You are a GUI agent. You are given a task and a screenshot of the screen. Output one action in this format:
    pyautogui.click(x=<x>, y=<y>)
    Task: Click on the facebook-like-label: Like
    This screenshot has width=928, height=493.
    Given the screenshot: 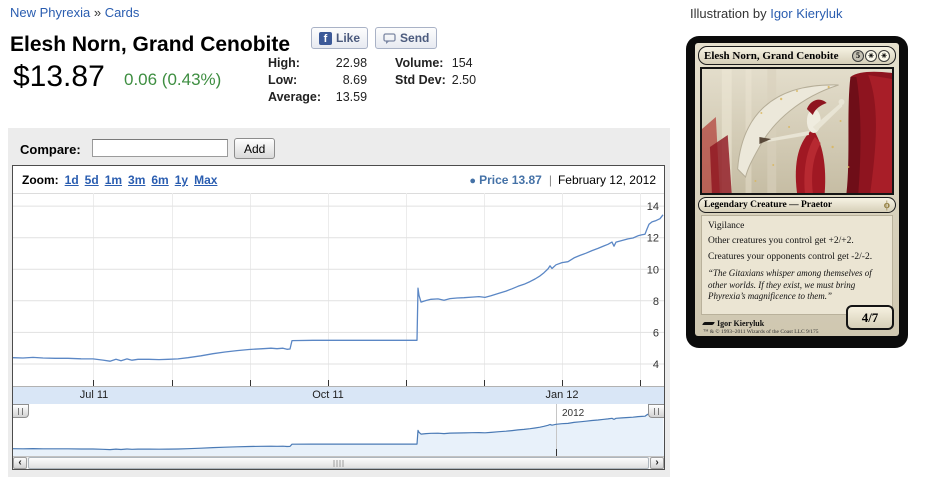 What is the action you would take?
    pyautogui.click(x=348, y=38)
    